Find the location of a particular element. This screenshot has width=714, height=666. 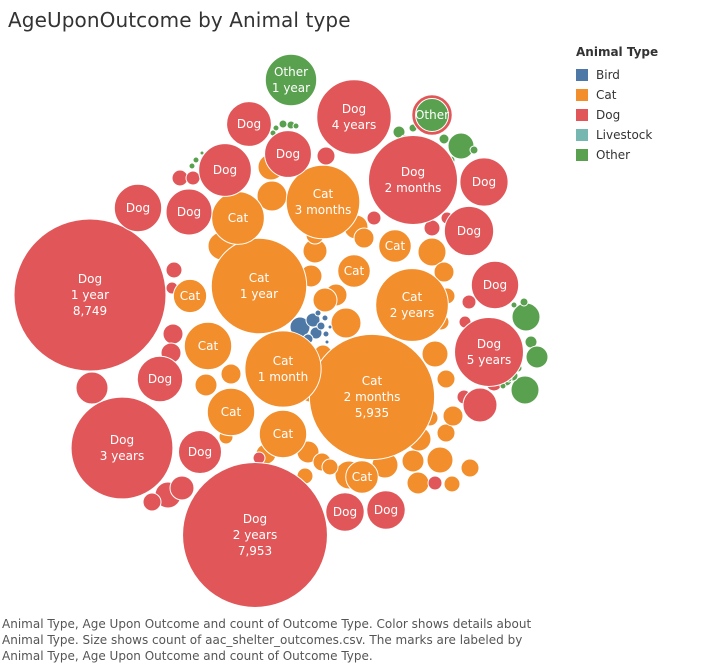

bubble-cat: Cat 1 month is located at coordinates (283, 369).